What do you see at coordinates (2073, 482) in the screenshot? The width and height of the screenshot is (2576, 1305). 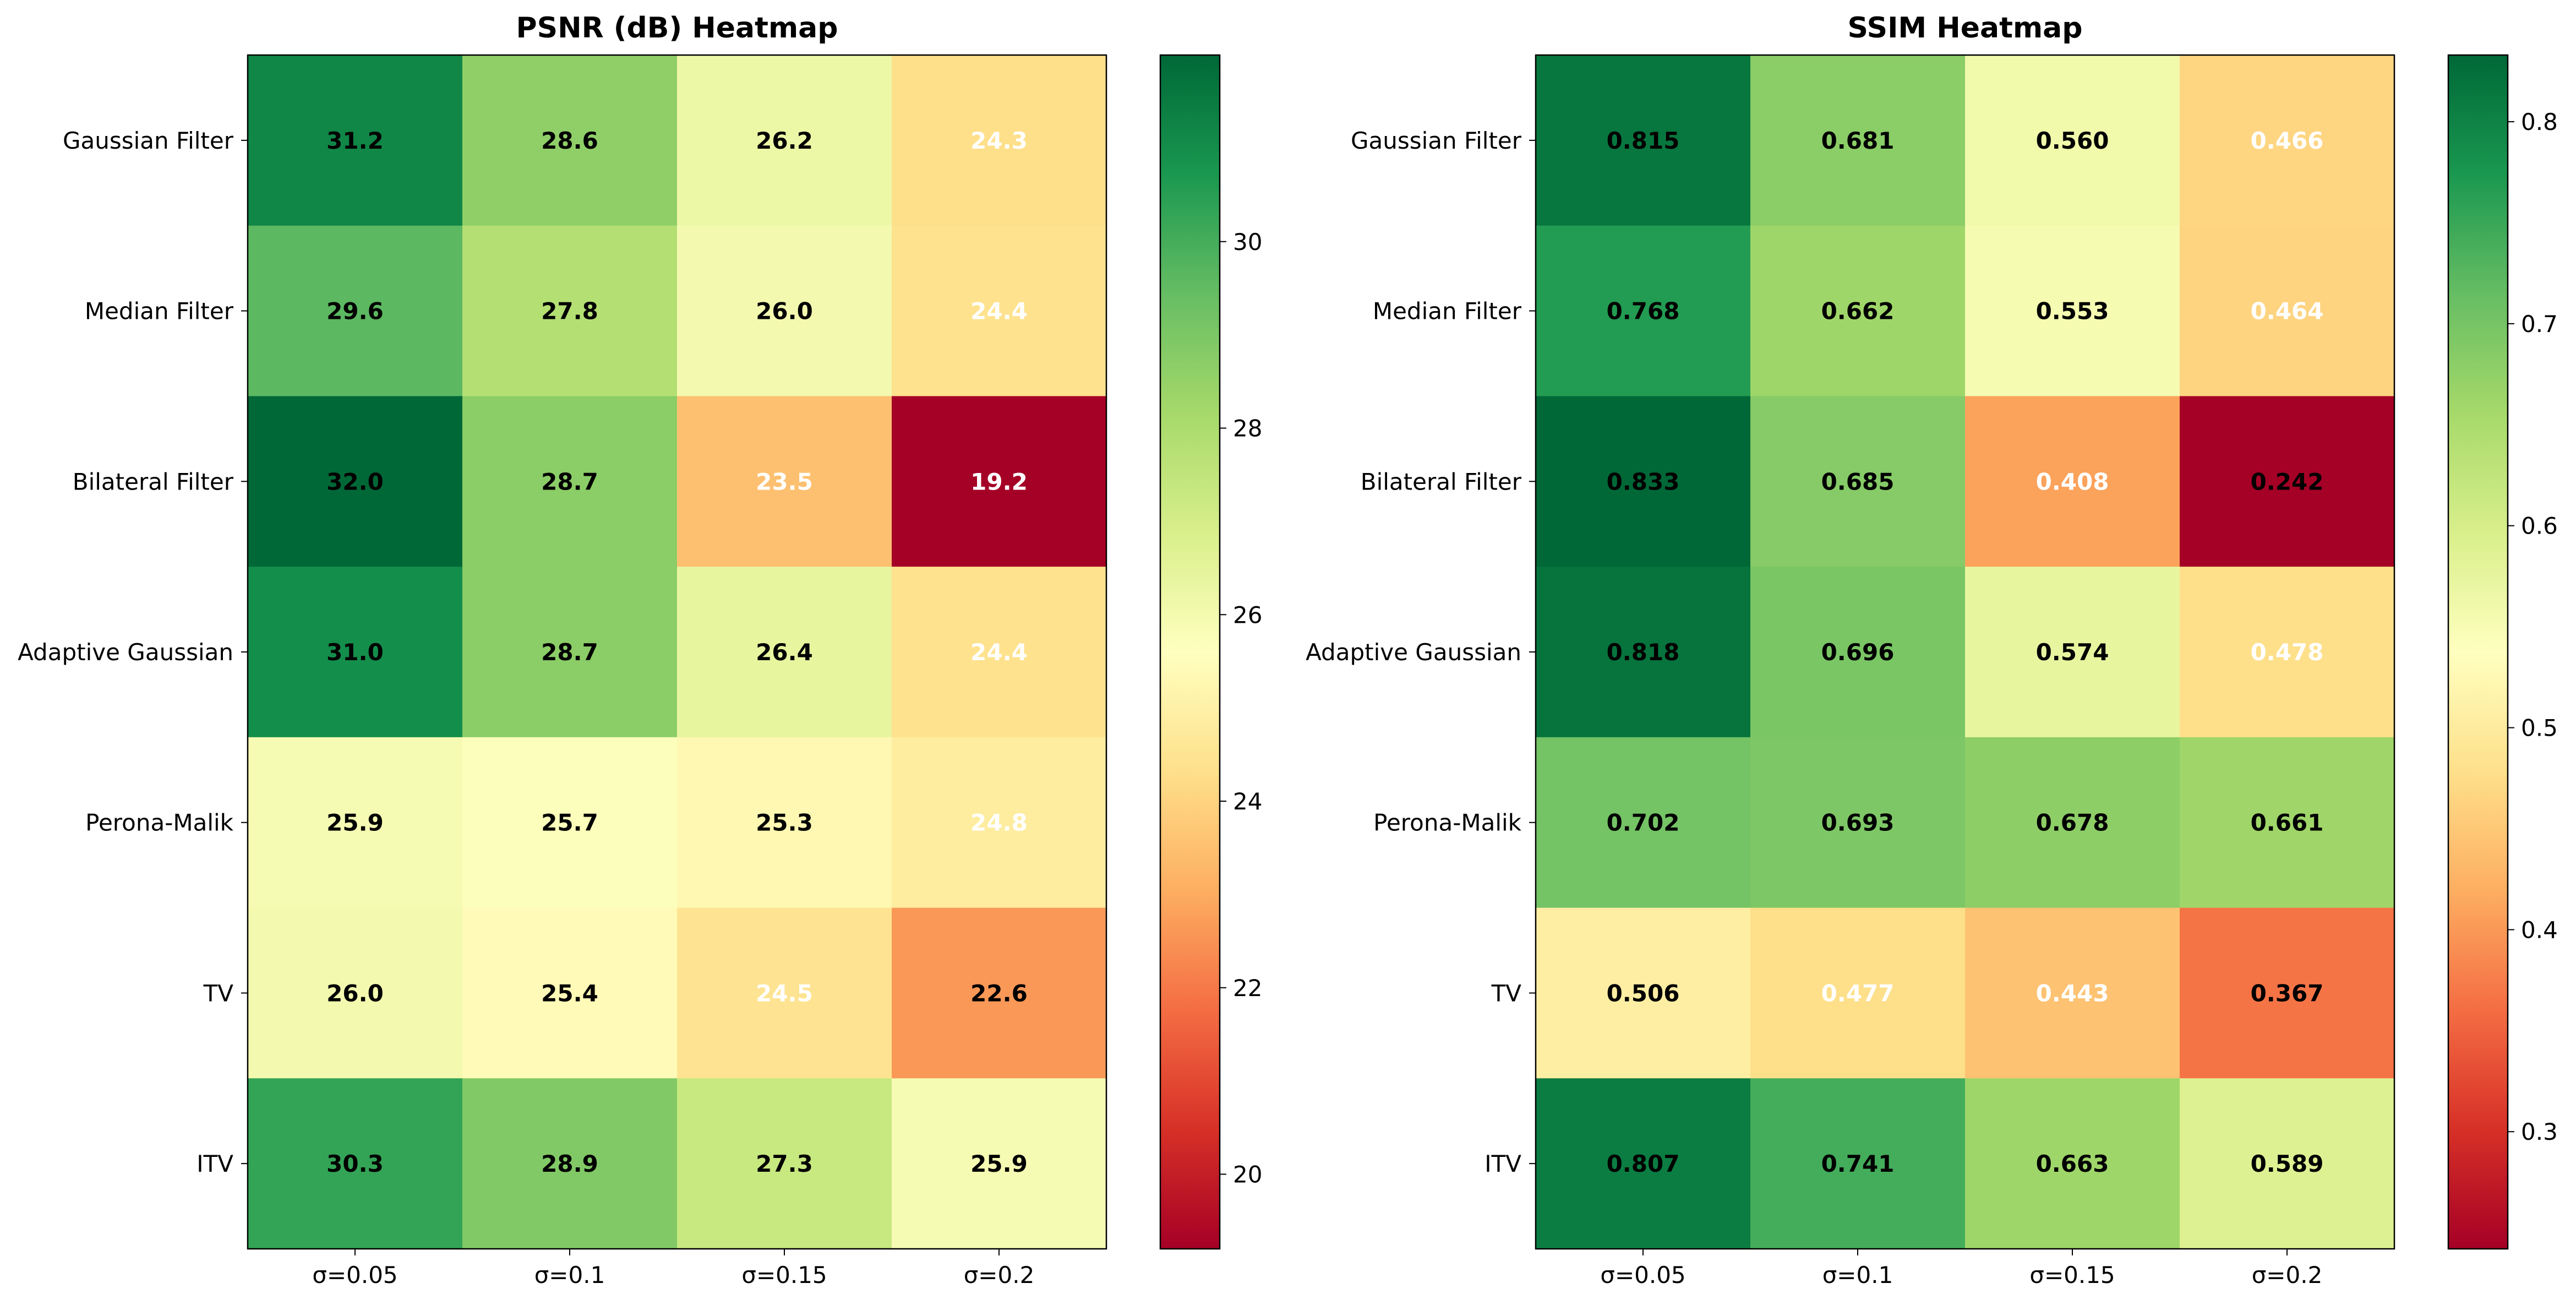 I see `cell-value-label: 0.408` at bounding box center [2073, 482].